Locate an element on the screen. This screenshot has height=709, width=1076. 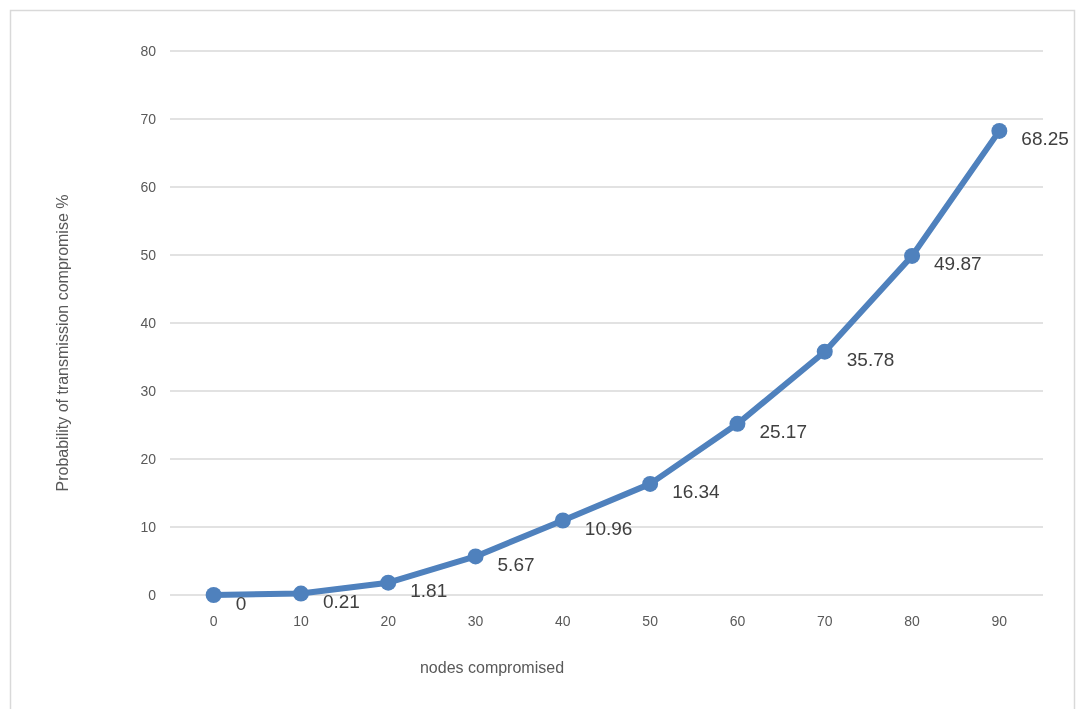
data-label: 0 is located at coordinates (241, 603).